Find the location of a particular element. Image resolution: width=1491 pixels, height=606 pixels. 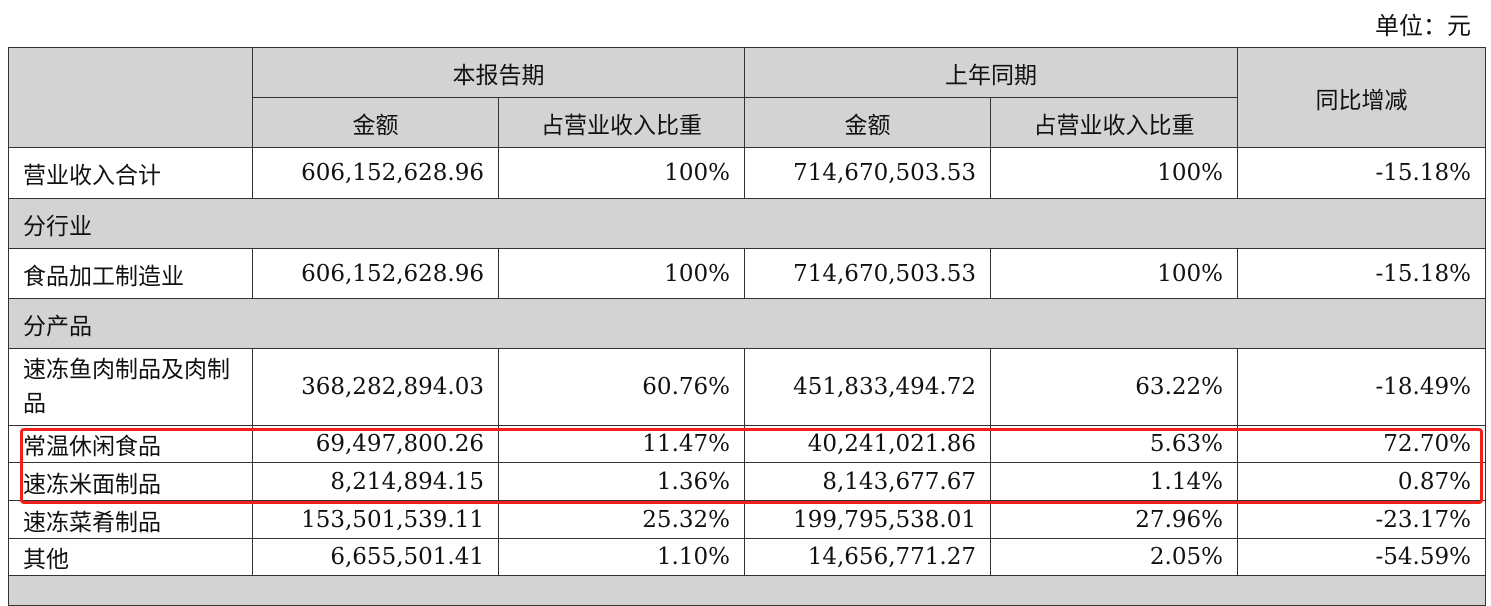

header-current-period: 本报告期 is located at coordinates (498, 72).